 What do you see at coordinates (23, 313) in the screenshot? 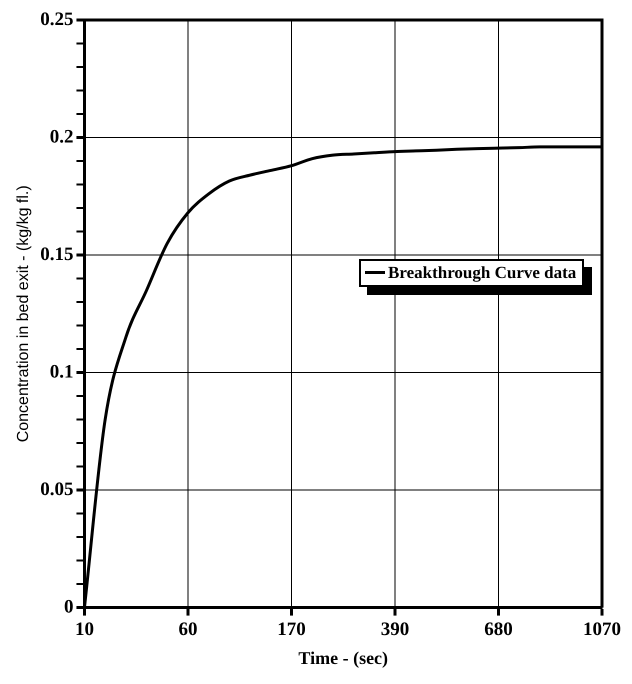
I see `y-axis-title: Concentration in bed exit - (kg/kg fl.)` at bounding box center [23, 313].